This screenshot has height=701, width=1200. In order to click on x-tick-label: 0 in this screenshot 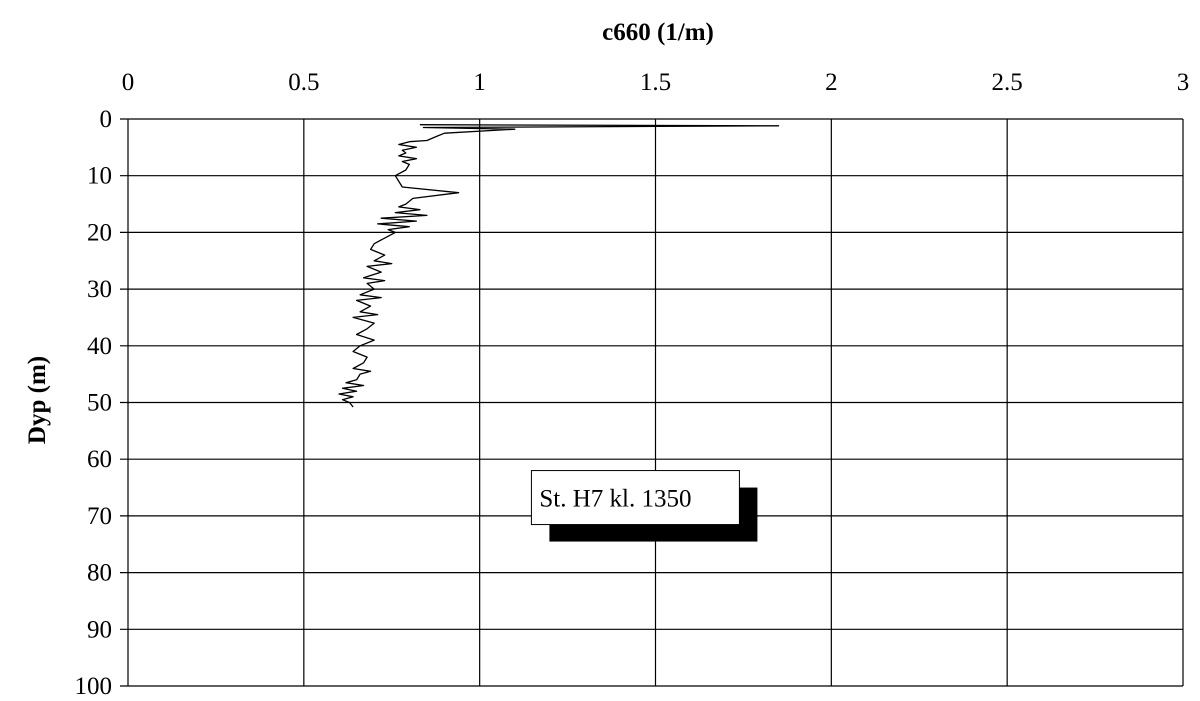, I will do `click(128, 82)`.